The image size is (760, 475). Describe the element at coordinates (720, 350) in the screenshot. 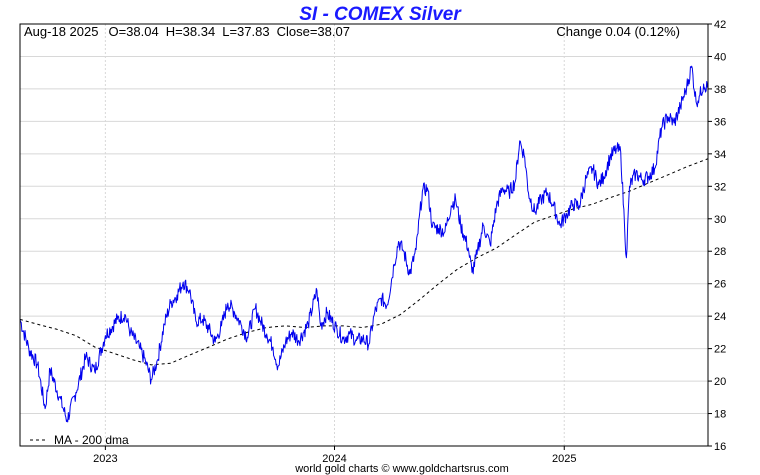

I see `y-tick-label: 22` at that location.